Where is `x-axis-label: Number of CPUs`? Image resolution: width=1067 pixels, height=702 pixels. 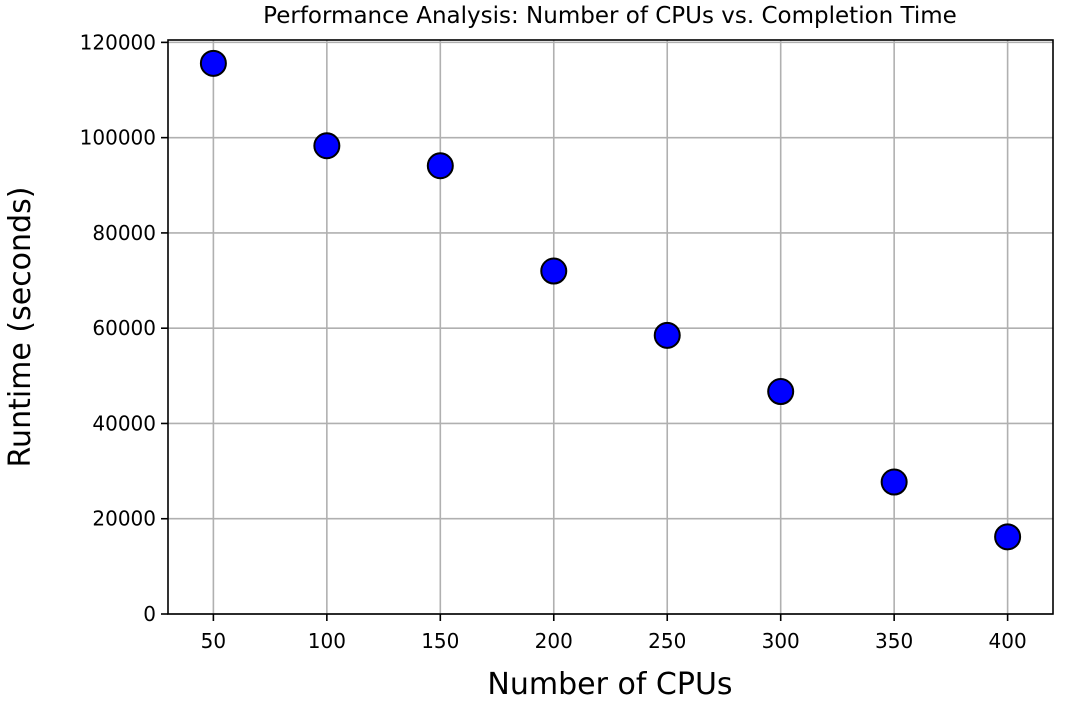 x-axis-label: Number of CPUs is located at coordinates (609, 682).